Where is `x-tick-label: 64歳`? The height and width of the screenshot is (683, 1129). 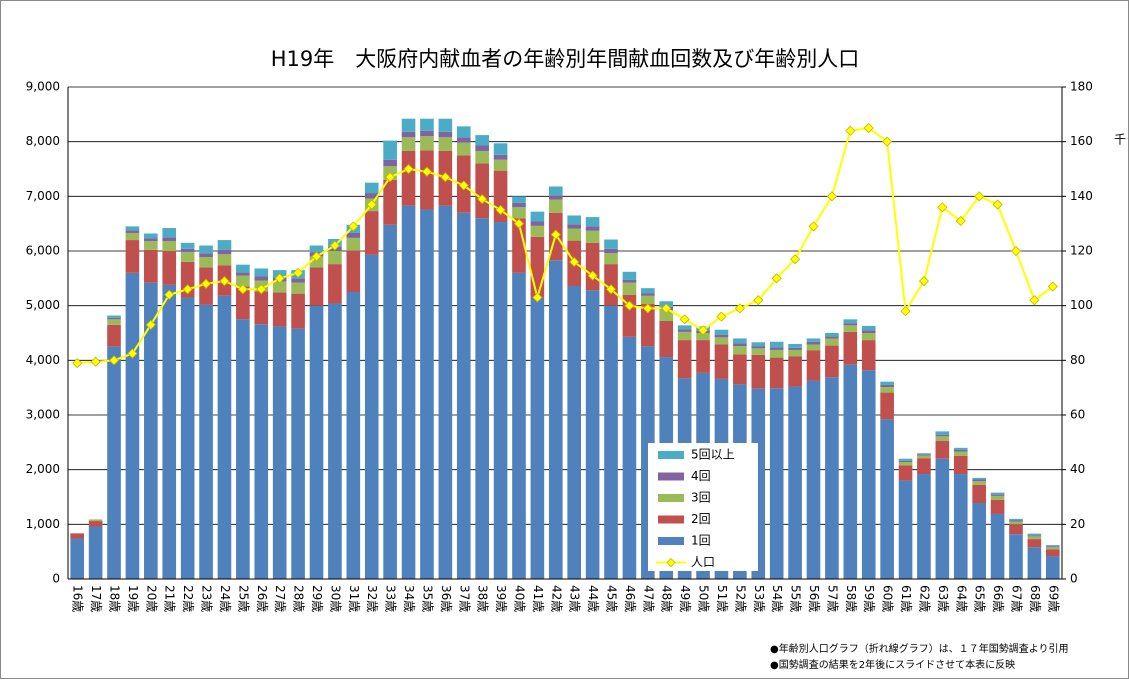 x-tick-label: 64歳 is located at coordinates (961, 598).